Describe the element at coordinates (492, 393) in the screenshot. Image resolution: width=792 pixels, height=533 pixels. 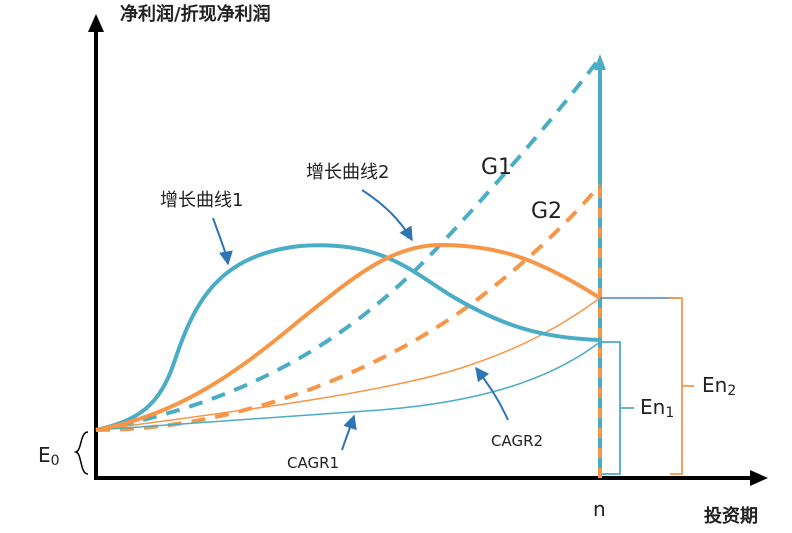
I see `cagr2-pointer-arrow` at that location.